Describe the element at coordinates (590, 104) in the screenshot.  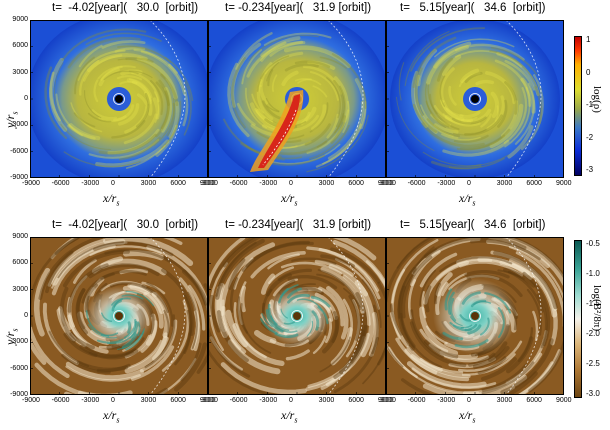
I see `colorbar-tick-label: -1` at that location.